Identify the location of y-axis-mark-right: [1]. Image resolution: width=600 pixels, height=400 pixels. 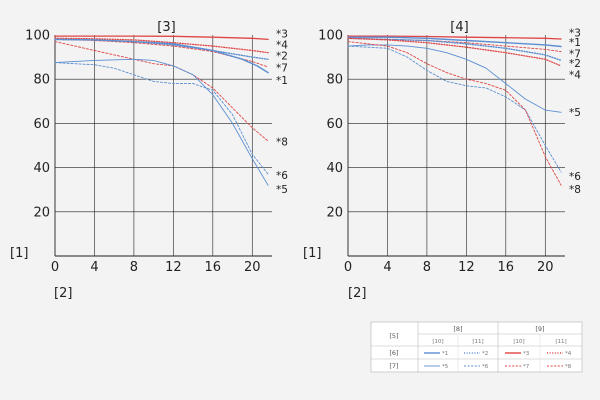
(312, 253).